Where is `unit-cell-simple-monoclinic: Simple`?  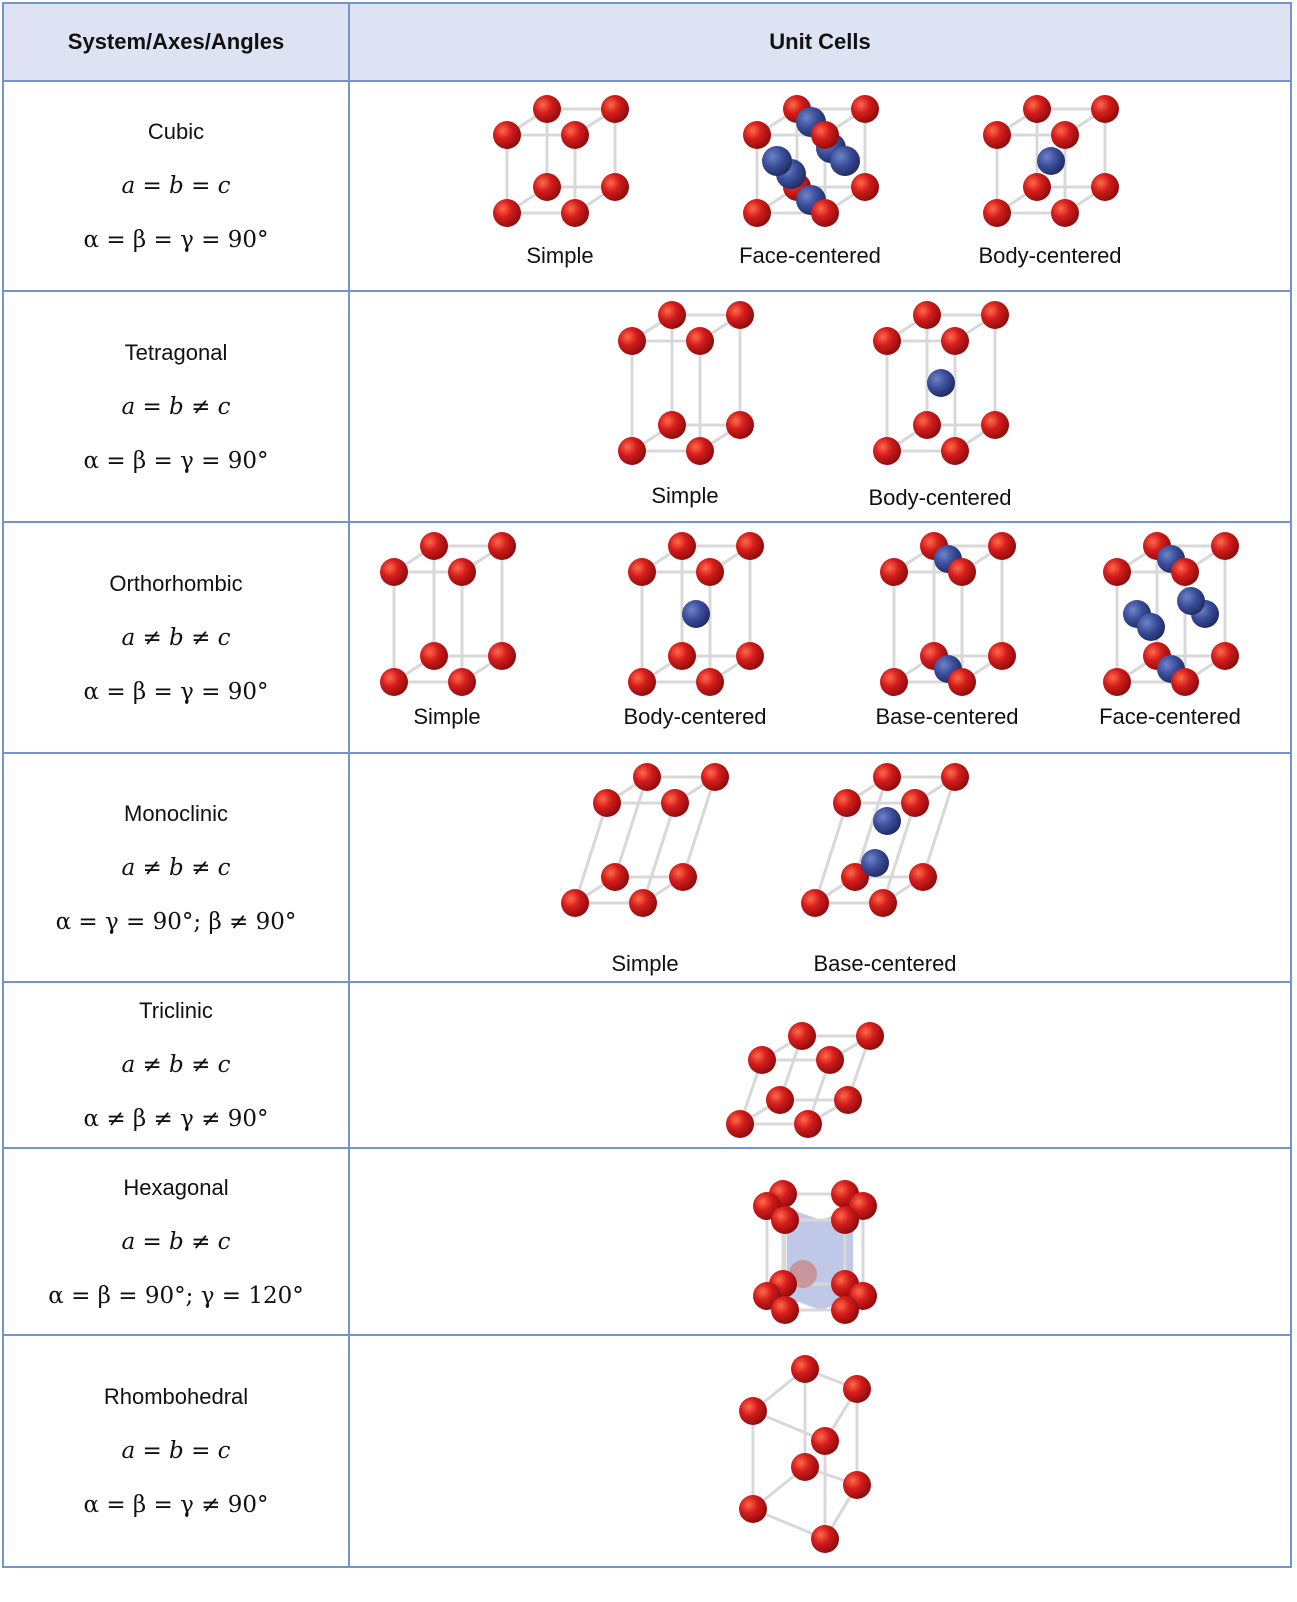
unit-cell-simple-monoclinic: Simple is located at coordinates (645, 870).